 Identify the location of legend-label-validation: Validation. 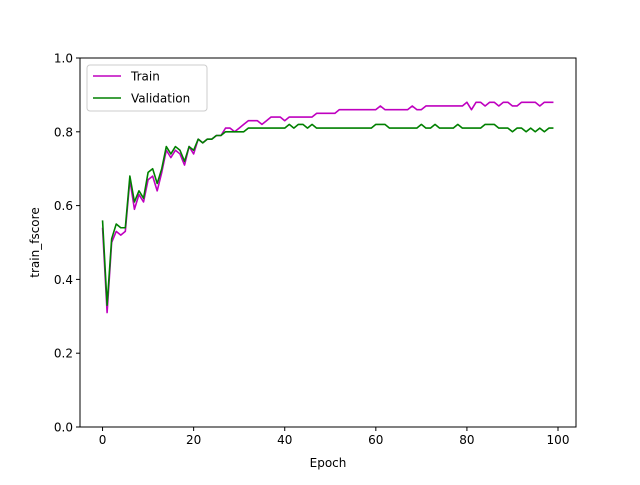
(160, 99).